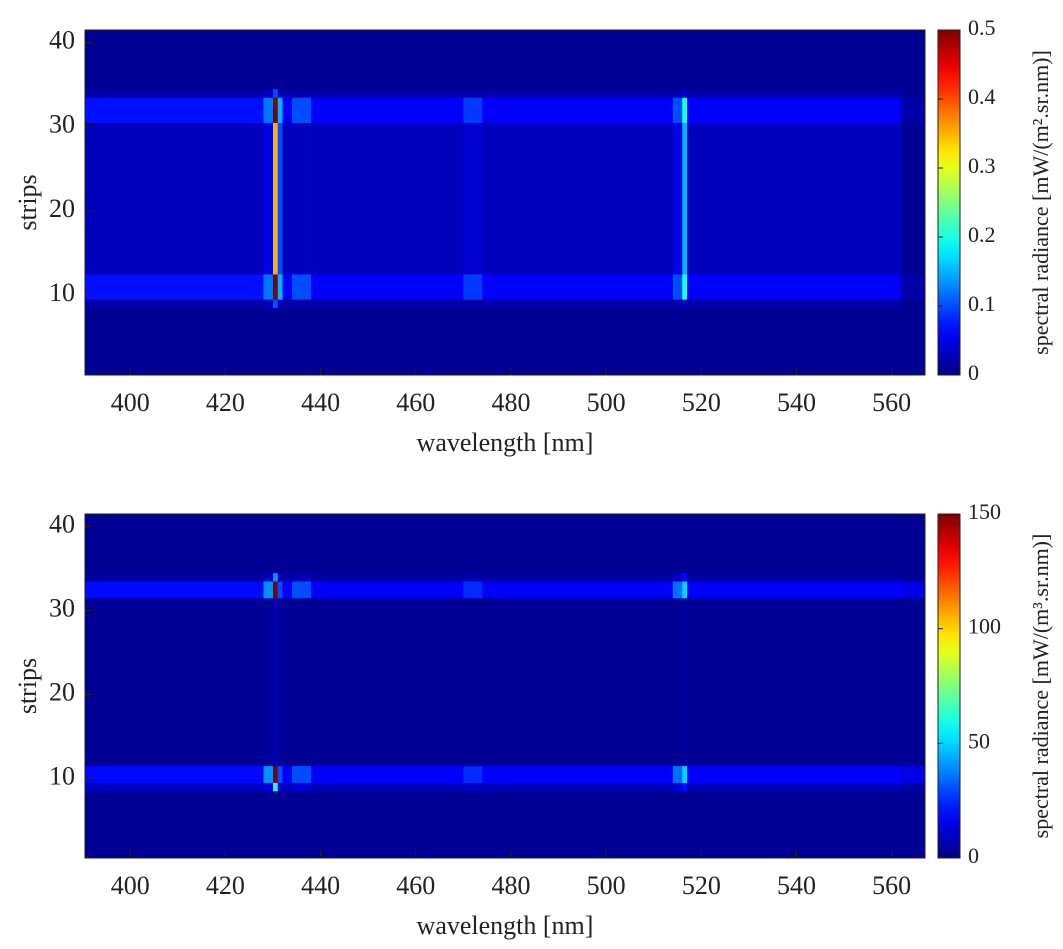 Image resolution: width=1063 pixels, height=949 pixels. I want to click on y-tick-label: 40, so click(62, 524).